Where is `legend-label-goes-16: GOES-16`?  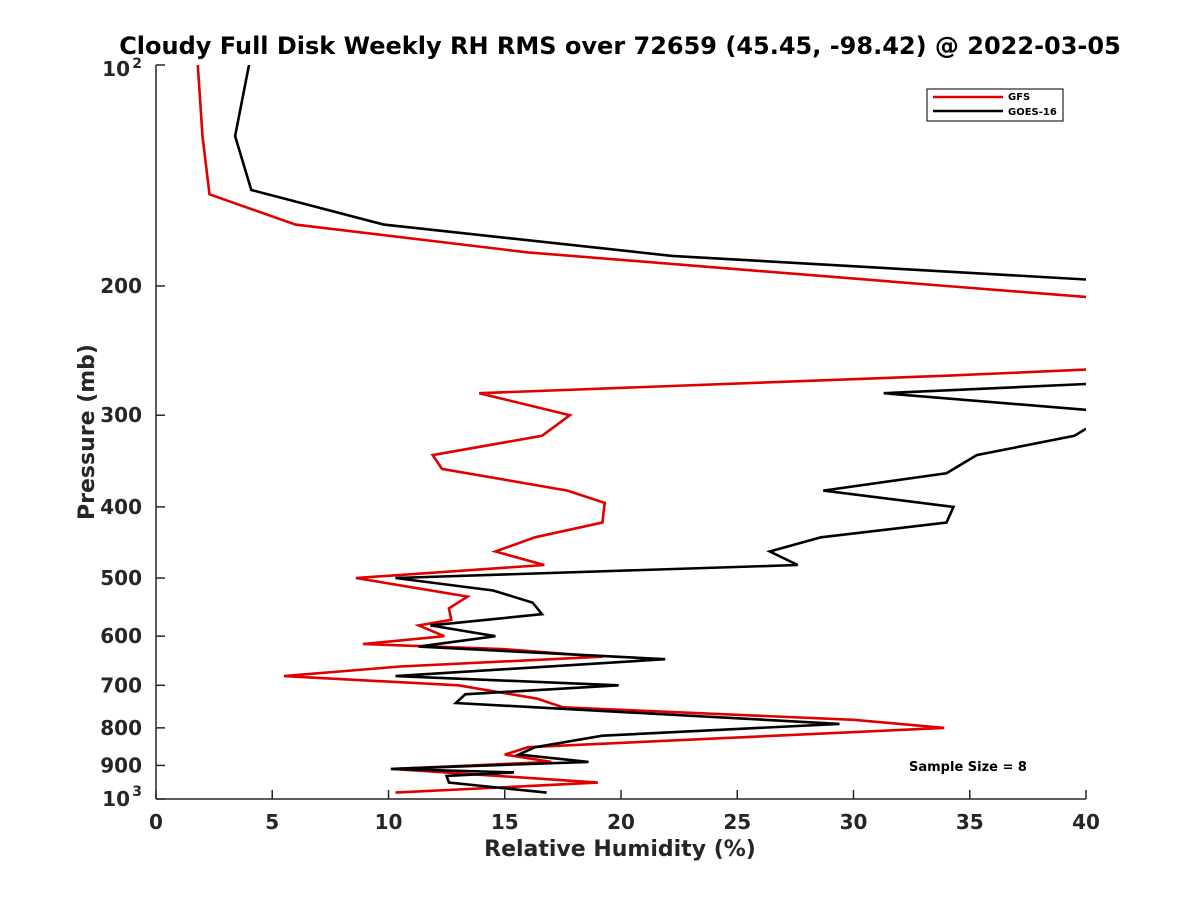
legend-label-goes-16: GOES-16 is located at coordinates (1032, 112).